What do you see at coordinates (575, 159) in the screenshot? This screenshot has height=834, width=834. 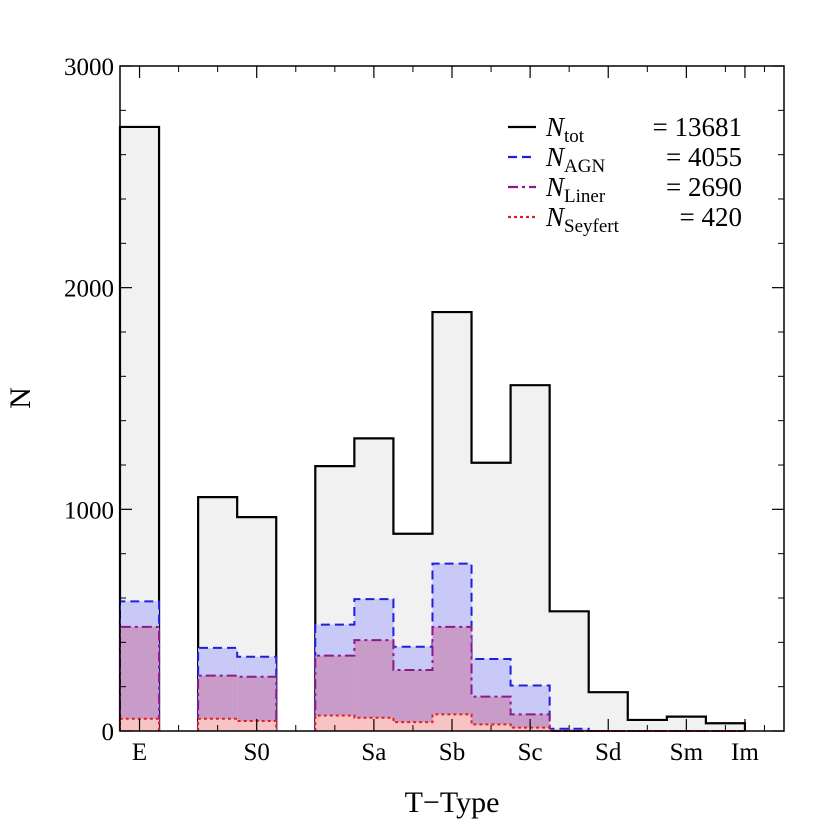 I see `legend-label-n-agn: NAGN` at bounding box center [575, 159].